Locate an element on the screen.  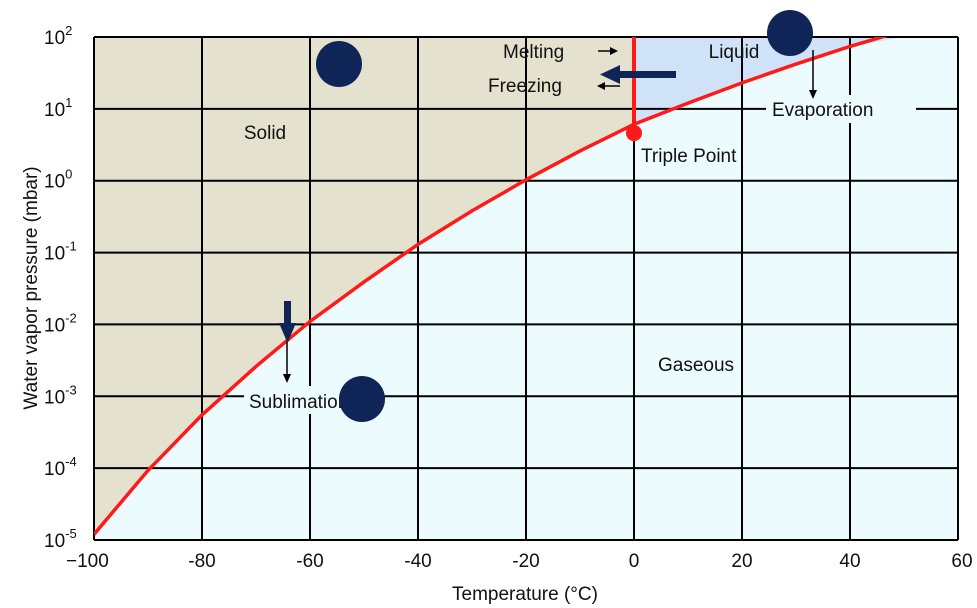
region-label-gaseous: Gaseous is located at coordinates (696, 365).